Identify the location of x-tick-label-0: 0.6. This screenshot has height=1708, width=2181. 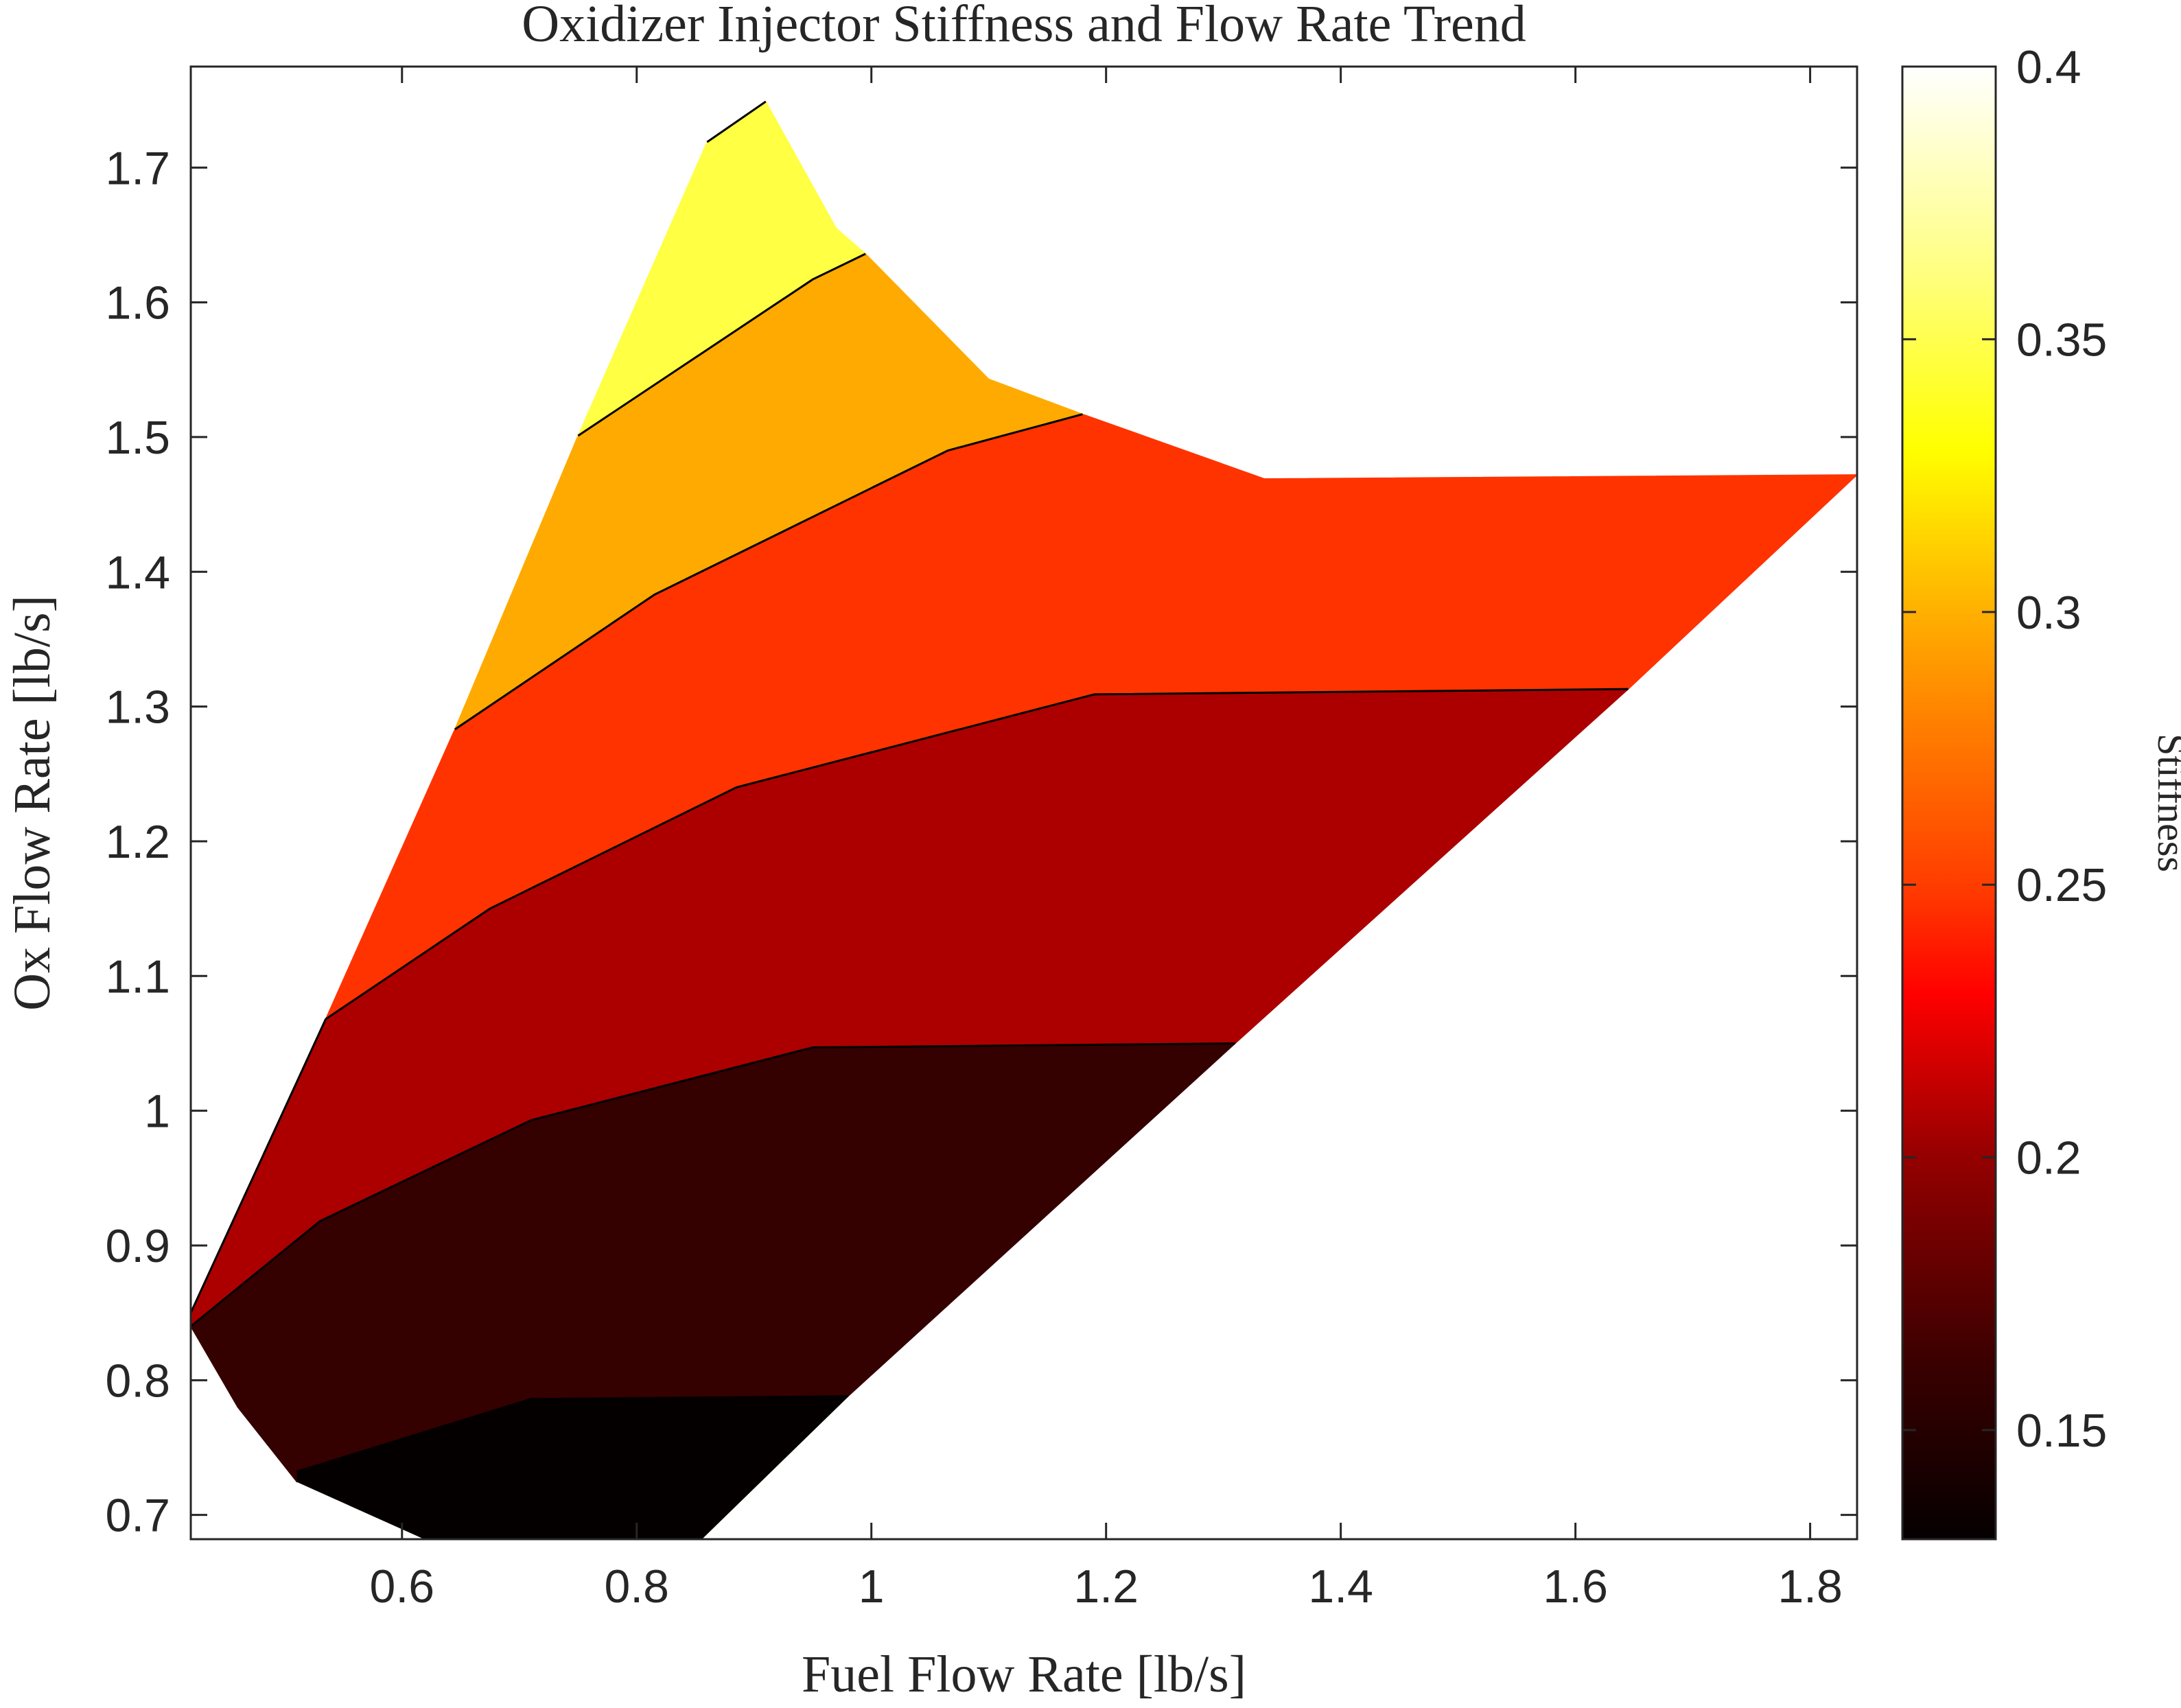
(403, 1586).